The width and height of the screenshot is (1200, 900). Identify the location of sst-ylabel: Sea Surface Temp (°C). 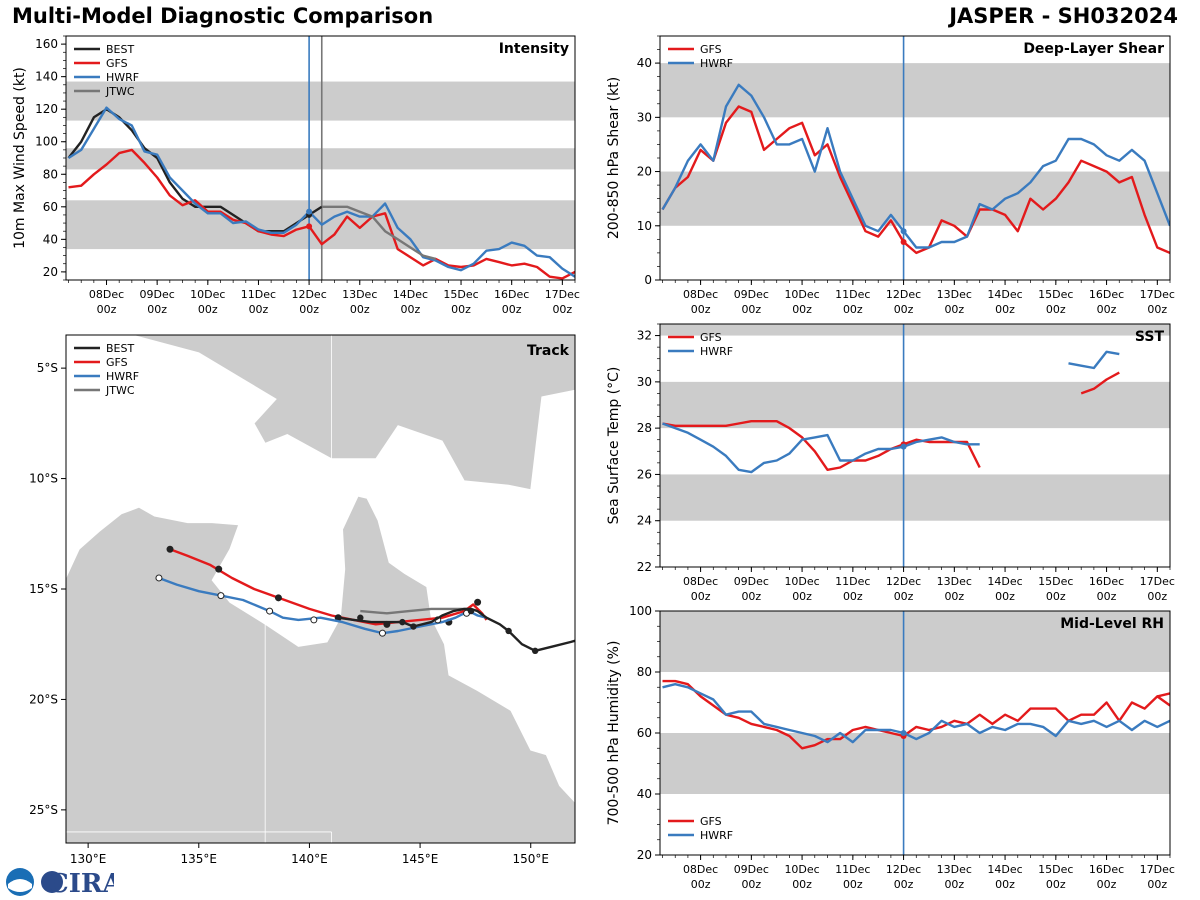
(614, 446).